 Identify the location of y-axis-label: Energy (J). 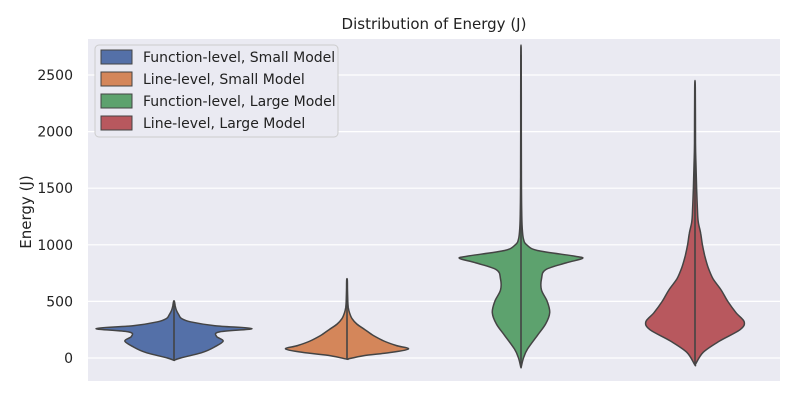
(26, 211).